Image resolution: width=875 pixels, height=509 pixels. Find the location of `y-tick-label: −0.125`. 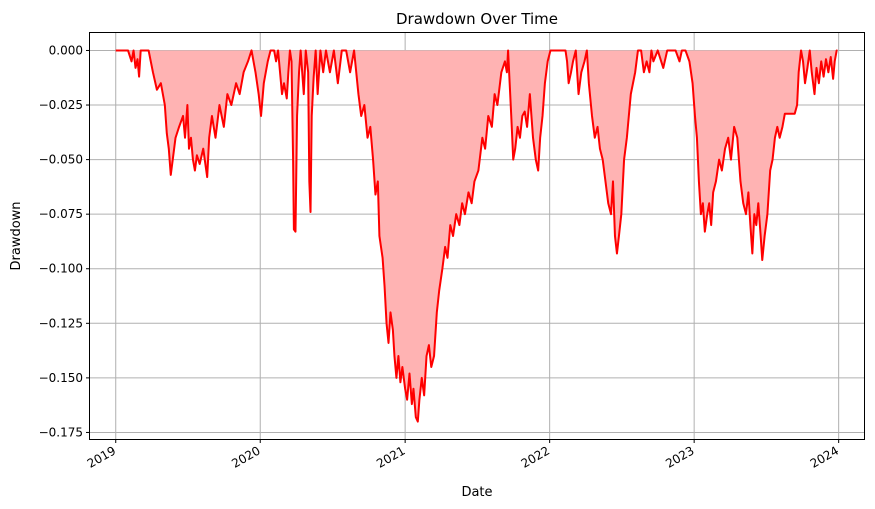

y-tick-label: −0.125 is located at coordinates (61, 323).